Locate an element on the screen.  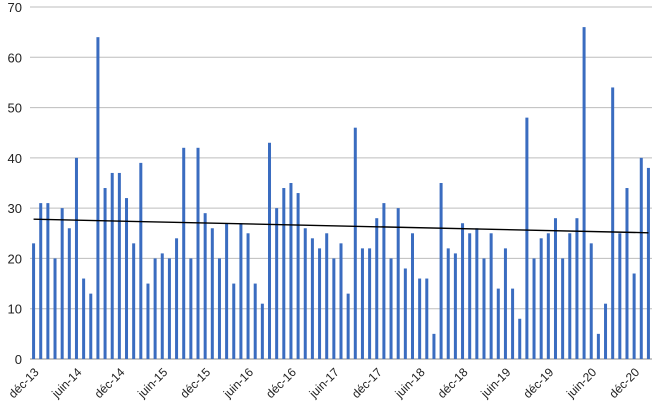
y-tick-label: 0 is located at coordinates (18, 359).